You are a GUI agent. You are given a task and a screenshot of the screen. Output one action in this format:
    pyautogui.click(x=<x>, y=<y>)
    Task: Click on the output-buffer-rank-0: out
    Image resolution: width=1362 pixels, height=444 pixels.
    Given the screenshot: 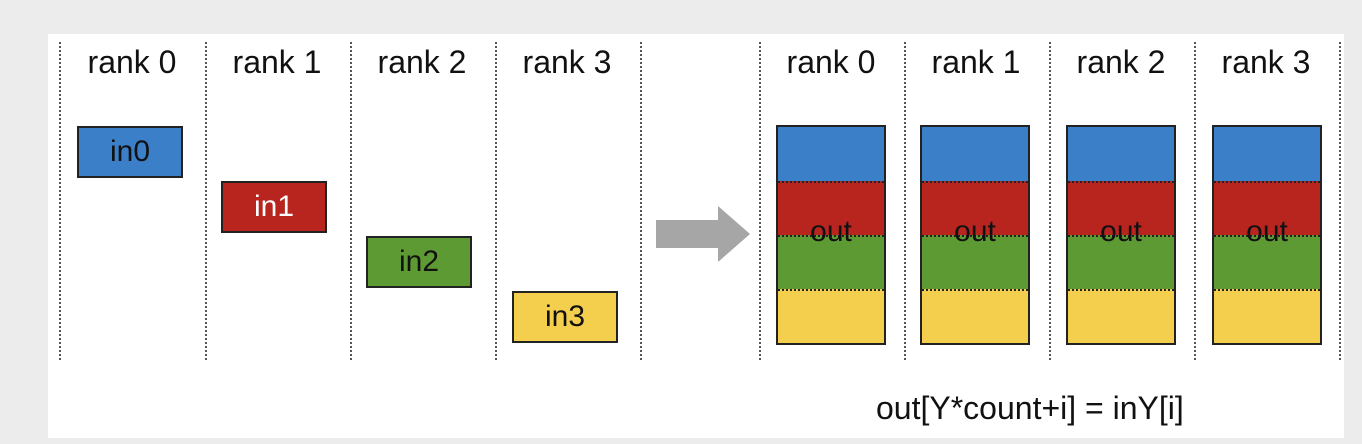 What is the action you would take?
    pyautogui.click(x=831, y=235)
    